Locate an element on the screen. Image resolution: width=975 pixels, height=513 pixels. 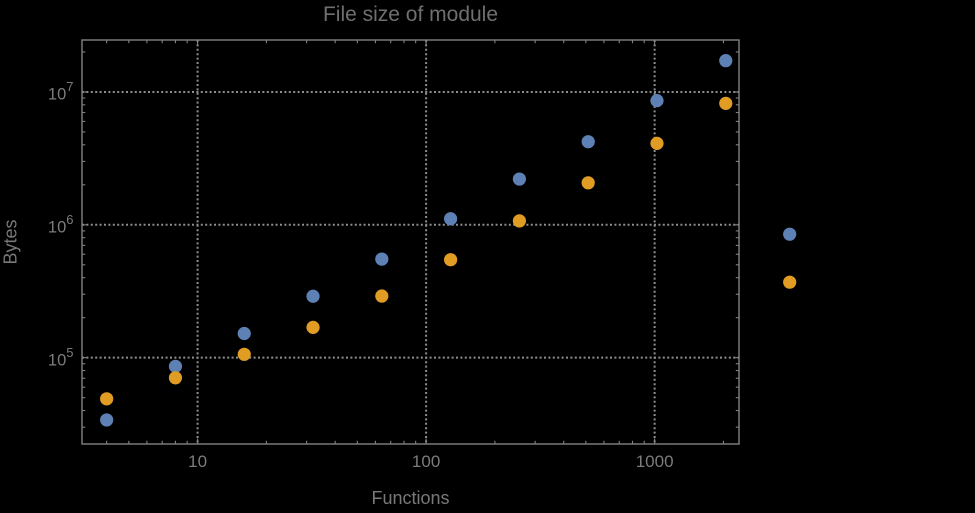
y-tick-label: 10⁵ is located at coordinates (61, 357).